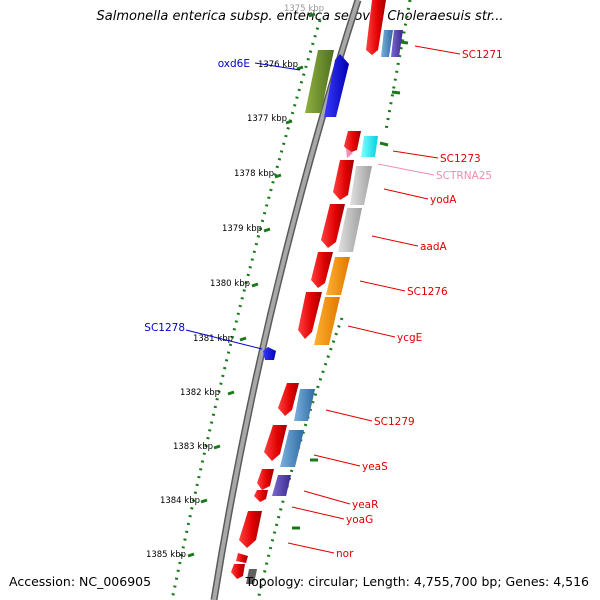  Describe the element at coordinates (269, 353) in the screenshot. I see `gene-sc1278` at that location.